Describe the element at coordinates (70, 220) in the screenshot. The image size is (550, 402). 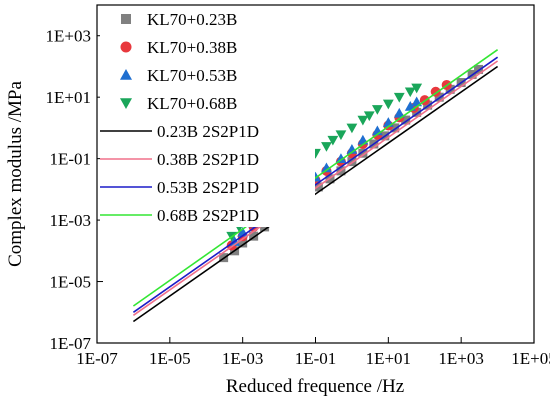
I see `y-tick-label: 1E-03` at that location.